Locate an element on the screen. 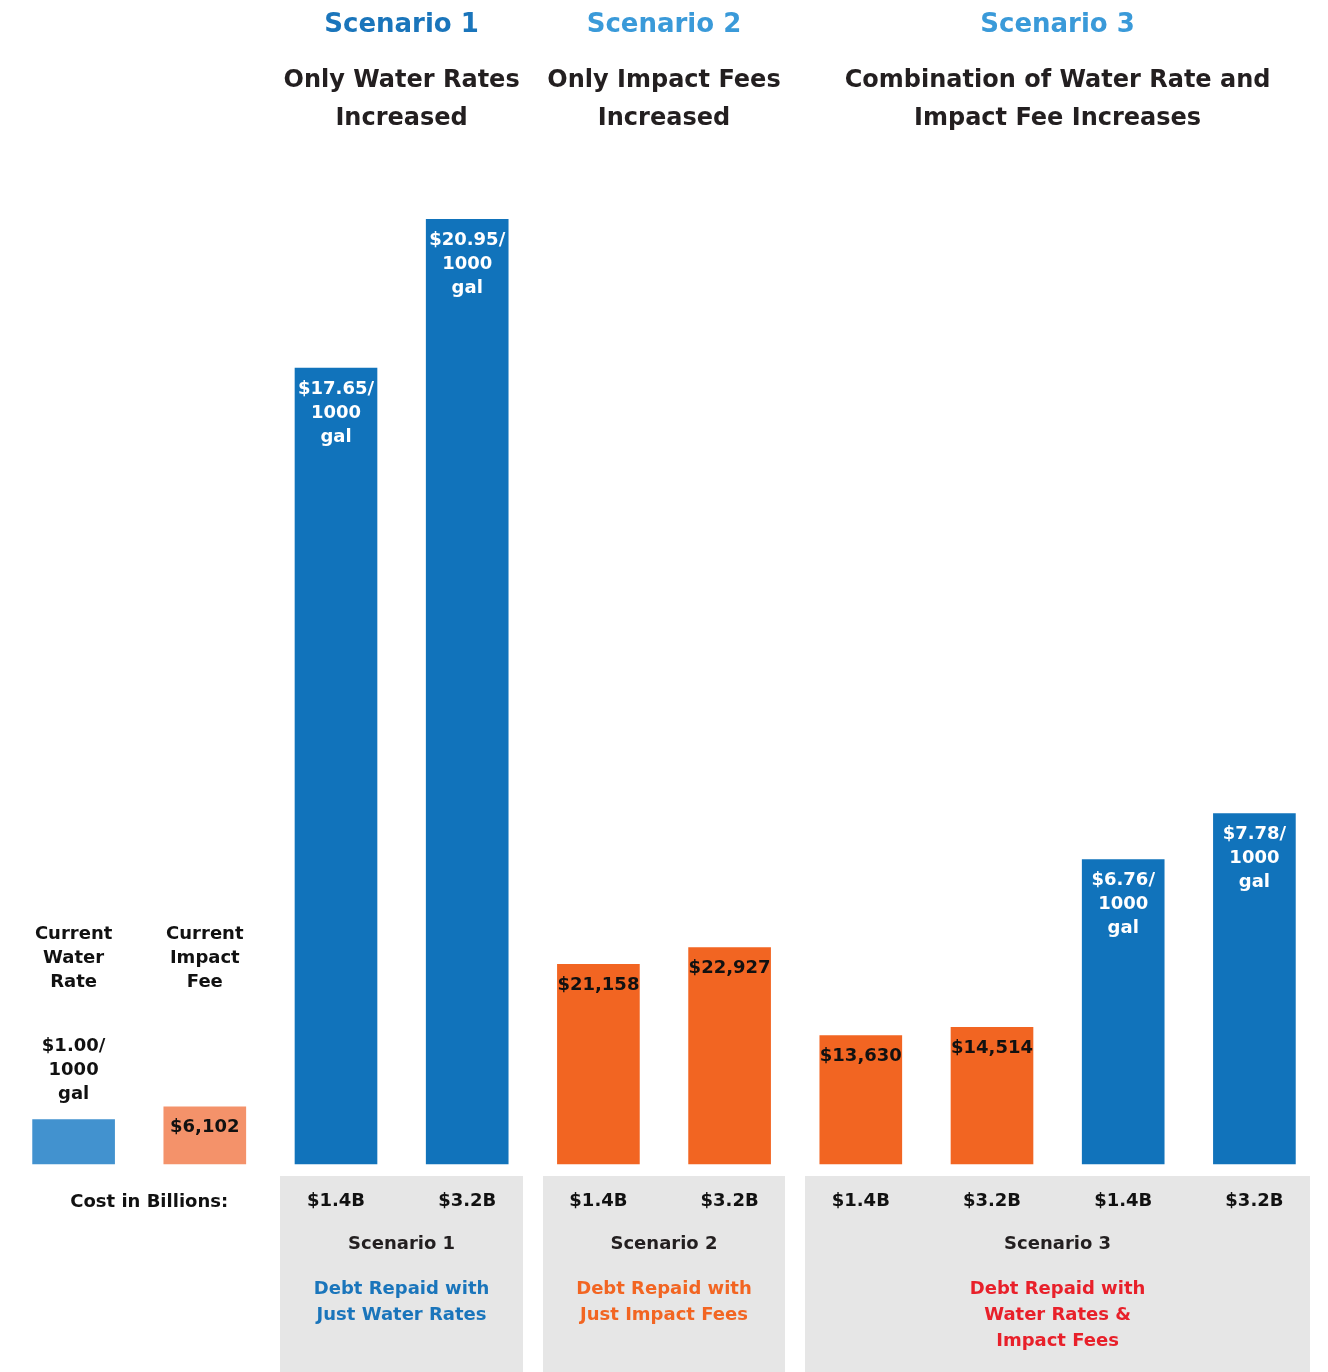  data-label: $6,102 is located at coordinates (205, 1126).